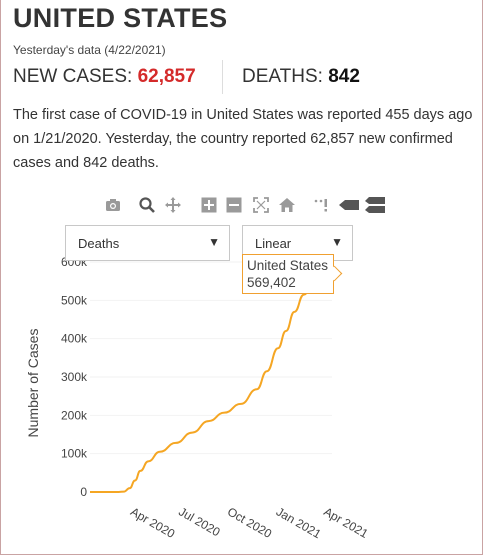 The width and height of the screenshot is (483, 556). What do you see at coordinates (285, 76) in the screenshot?
I see `deaths-label: DEATHS:` at bounding box center [285, 76].